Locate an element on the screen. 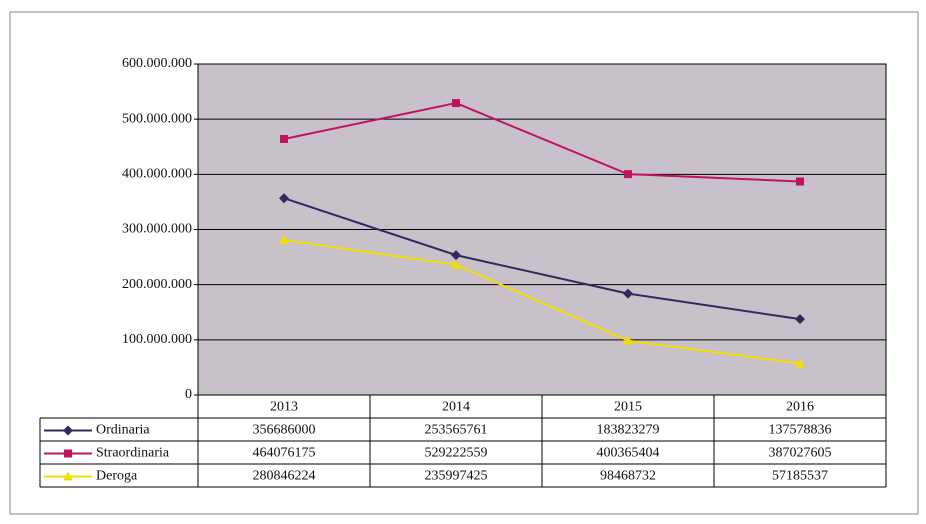  y-tick-label: 500.000.000 is located at coordinates (157, 118).